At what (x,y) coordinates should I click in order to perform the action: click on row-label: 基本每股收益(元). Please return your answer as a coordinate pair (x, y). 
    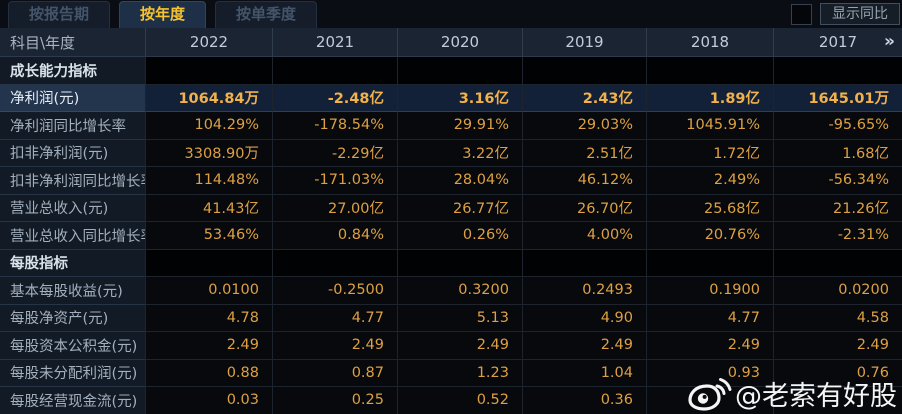
    Looking at the image, I should click on (72, 291).